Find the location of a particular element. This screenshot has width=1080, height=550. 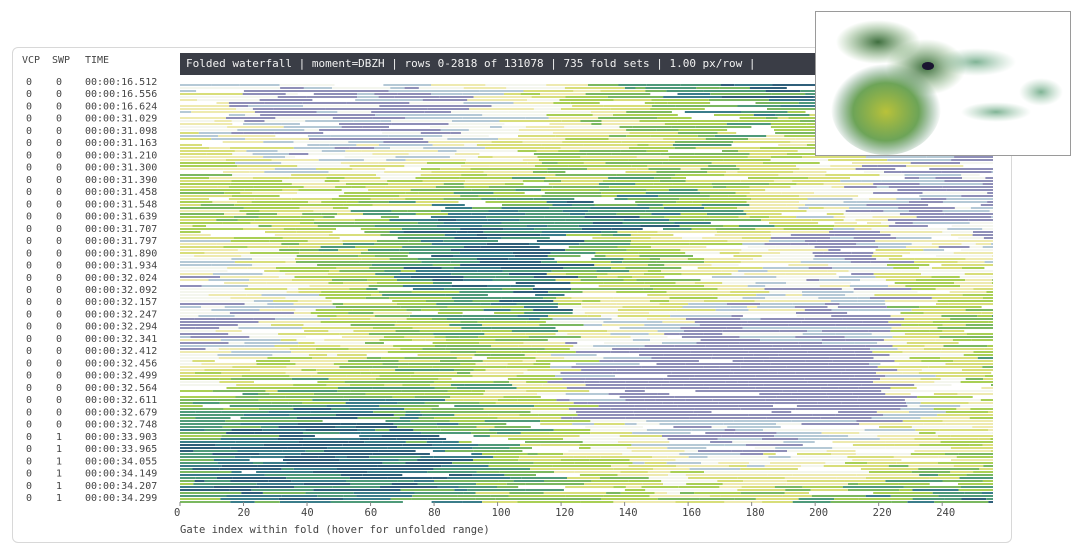

radar-preview is located at coordinates (943, 83).